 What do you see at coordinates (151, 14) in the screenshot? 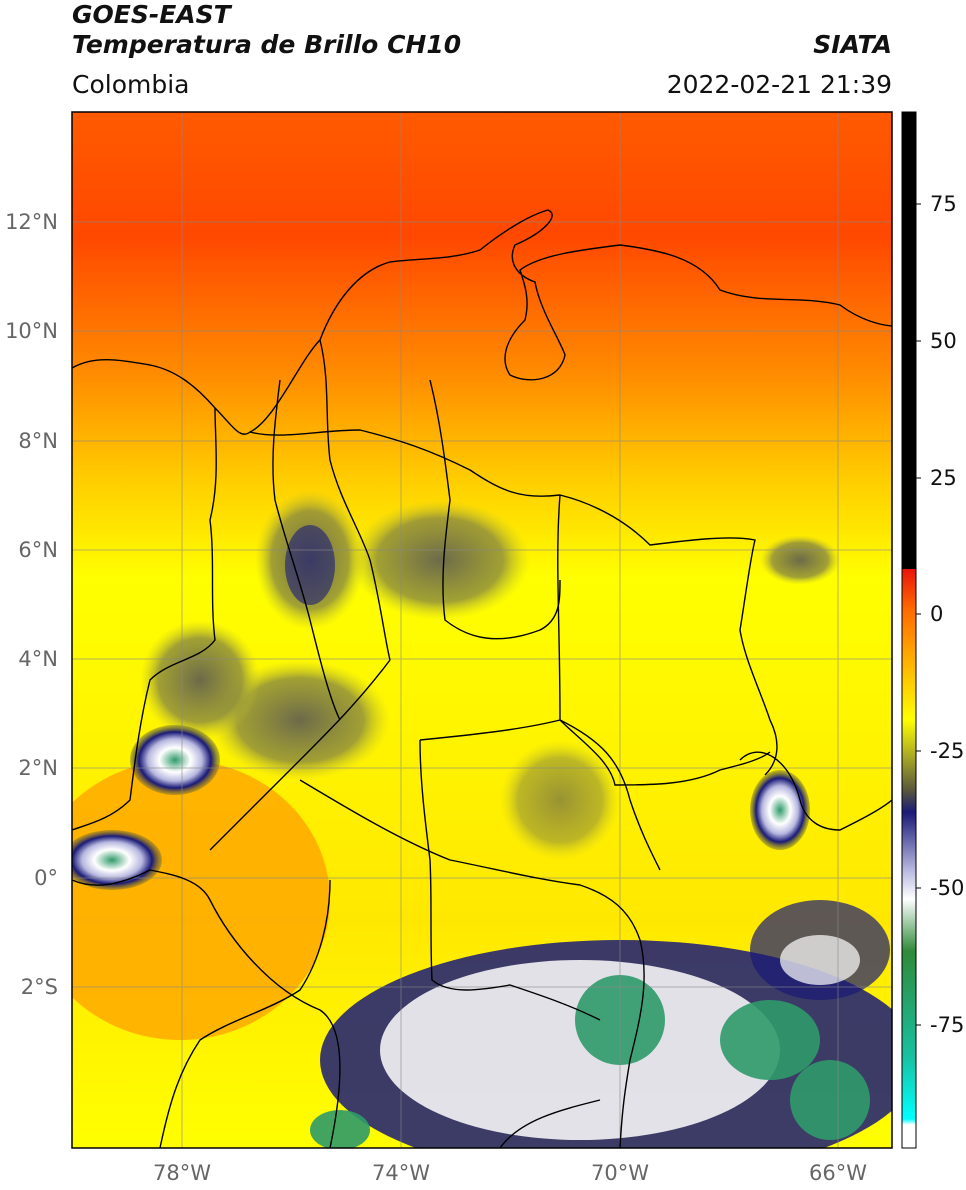
I see `title-line-1: GOES-EAST` at bounding box center [151, 14].